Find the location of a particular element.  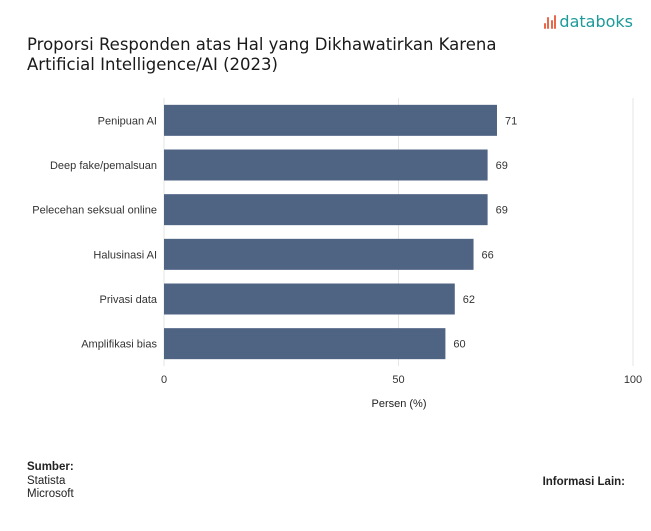

data-label: 66 is located at coordinates (488, 255).